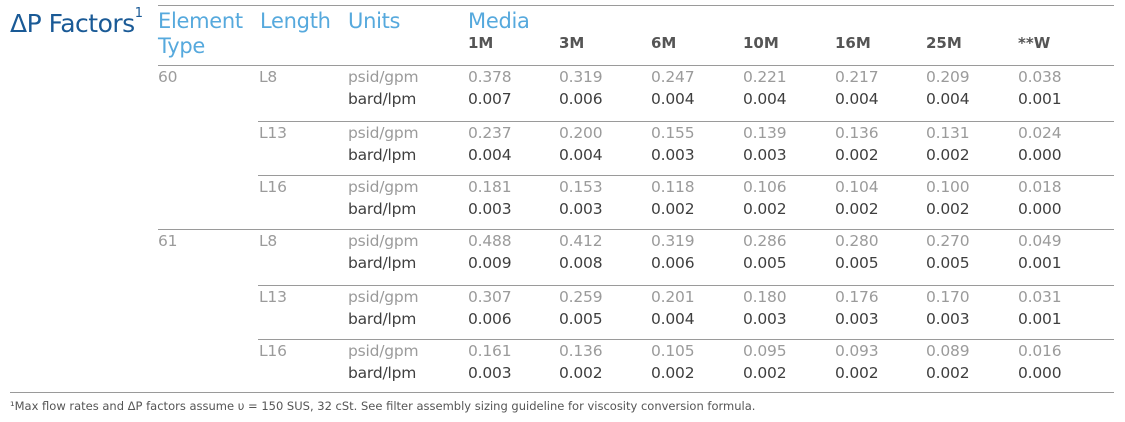  I want to click on element-type-cell: 61, so click(168, 241).